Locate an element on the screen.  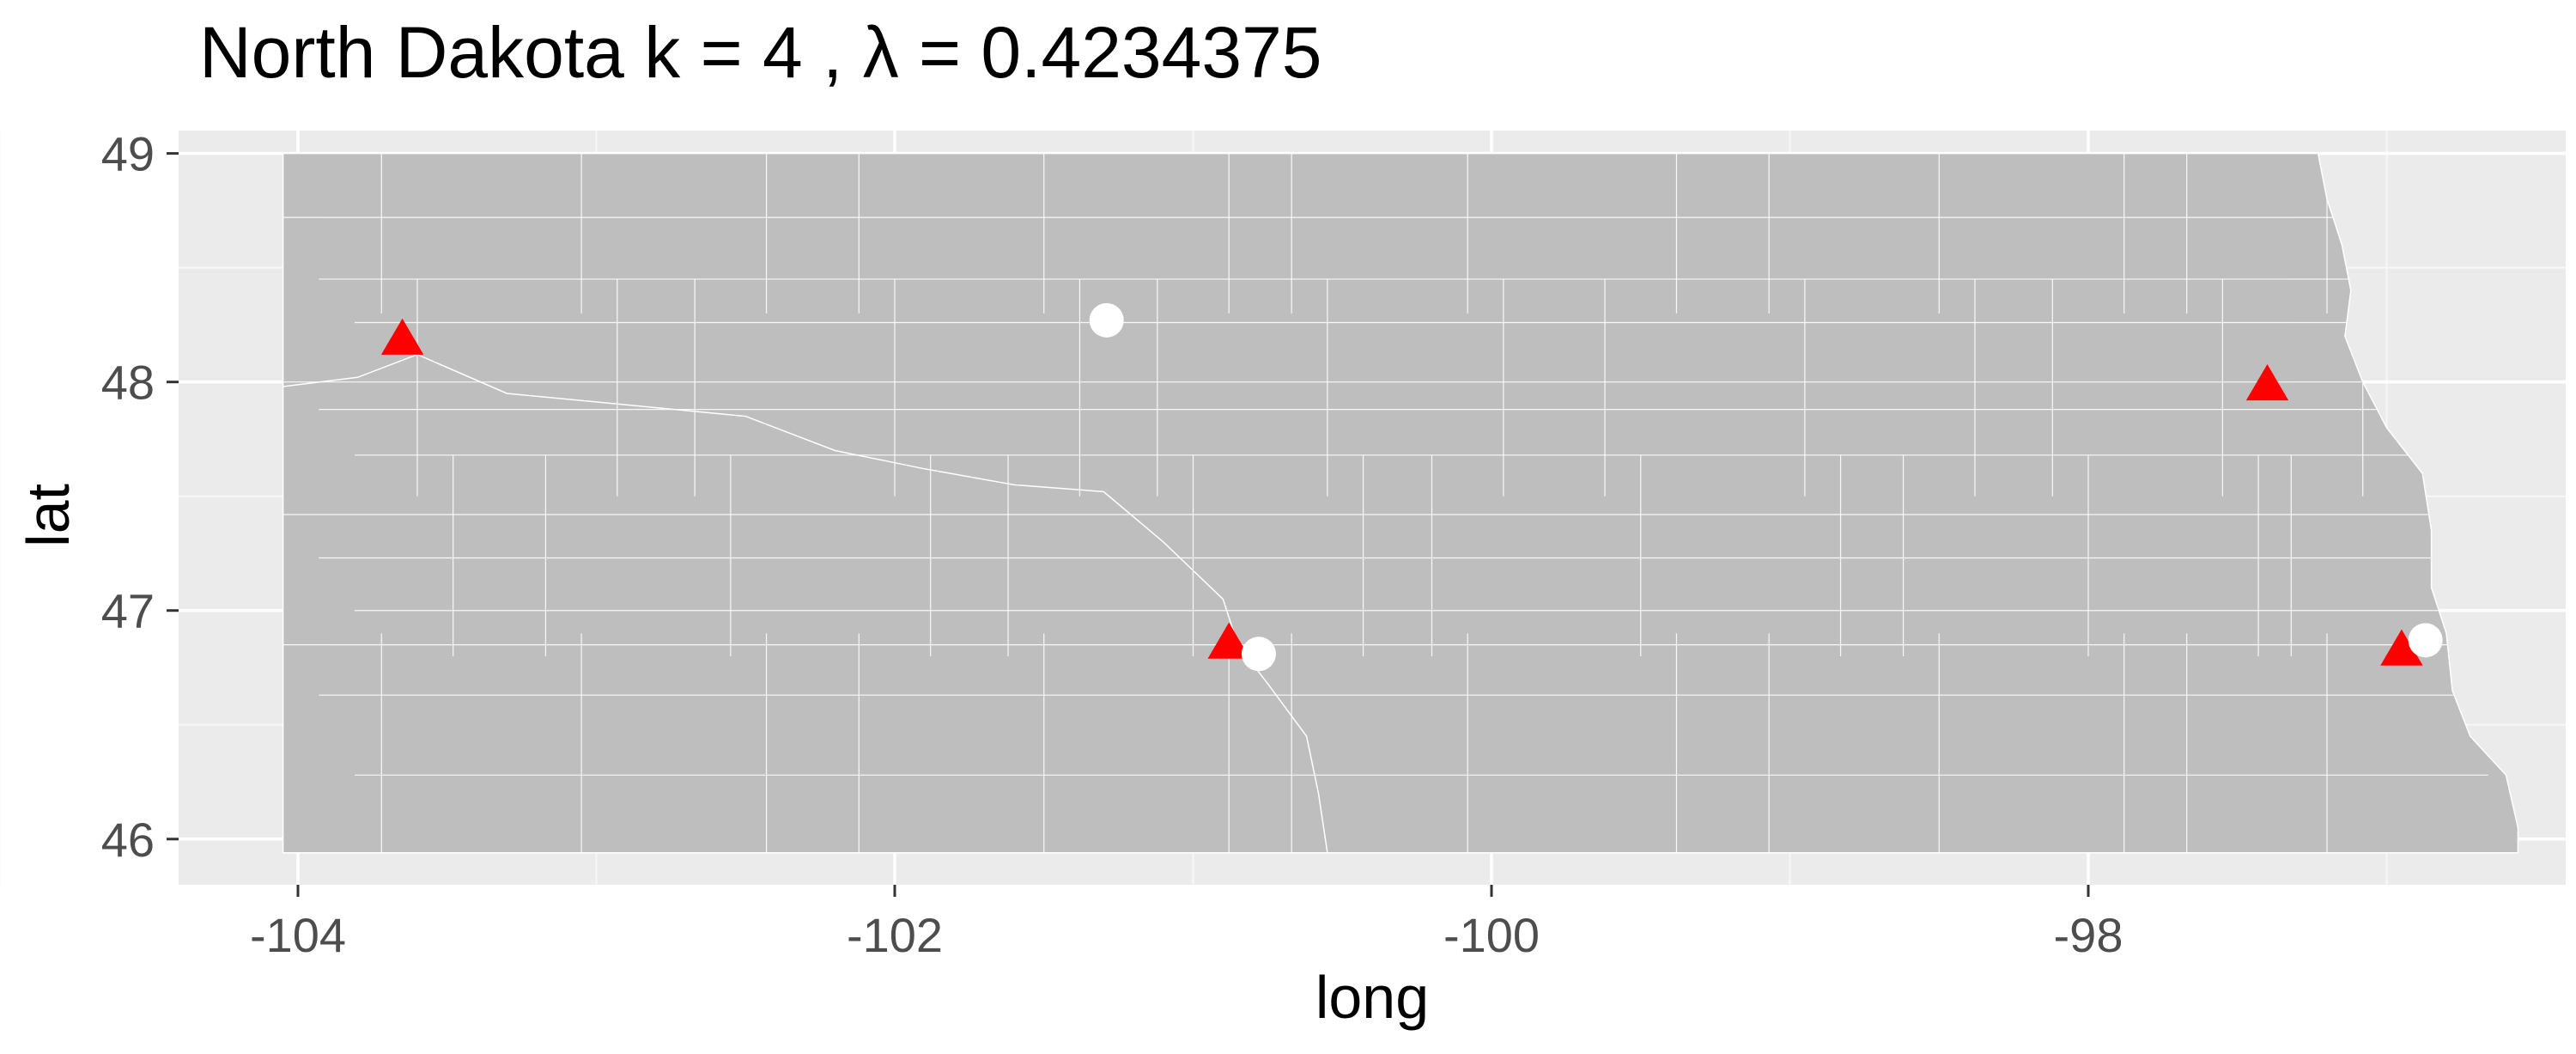
y-tick-label: 49 is located at coordinates (128, 154).